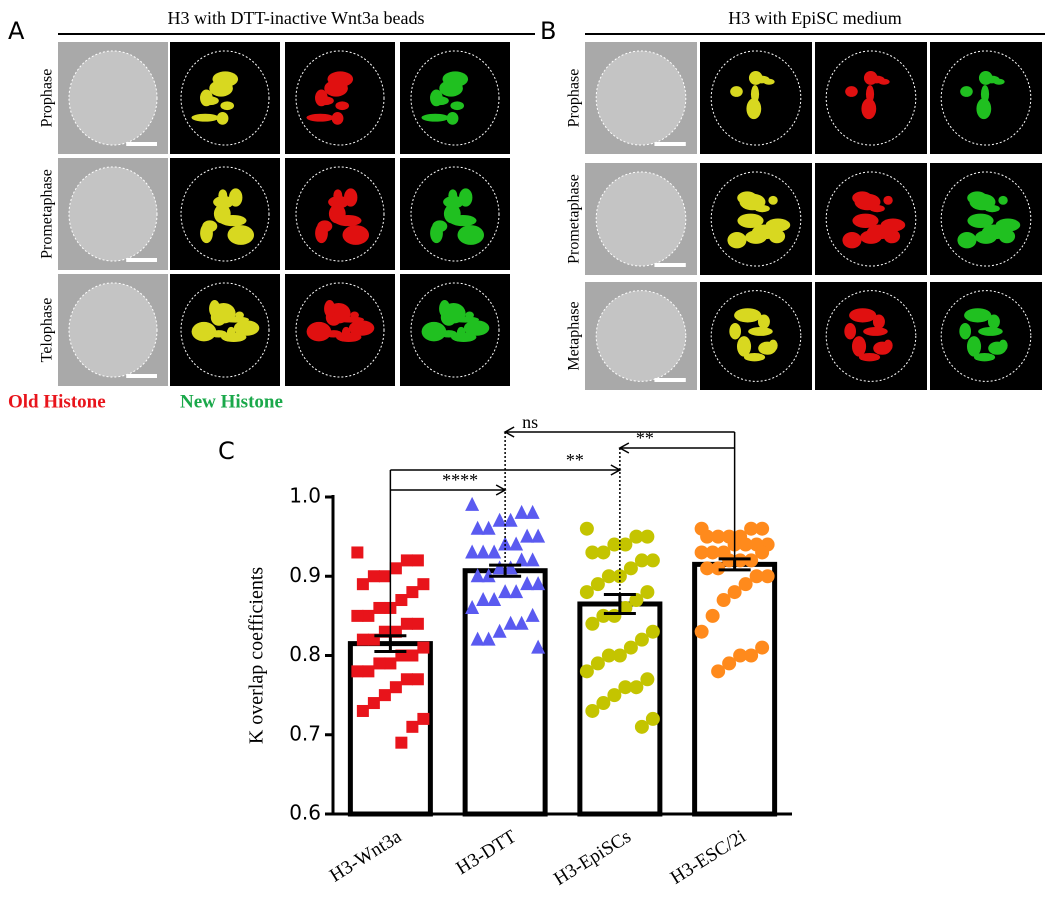  I want to click on significance: ****, so click(460, 480).